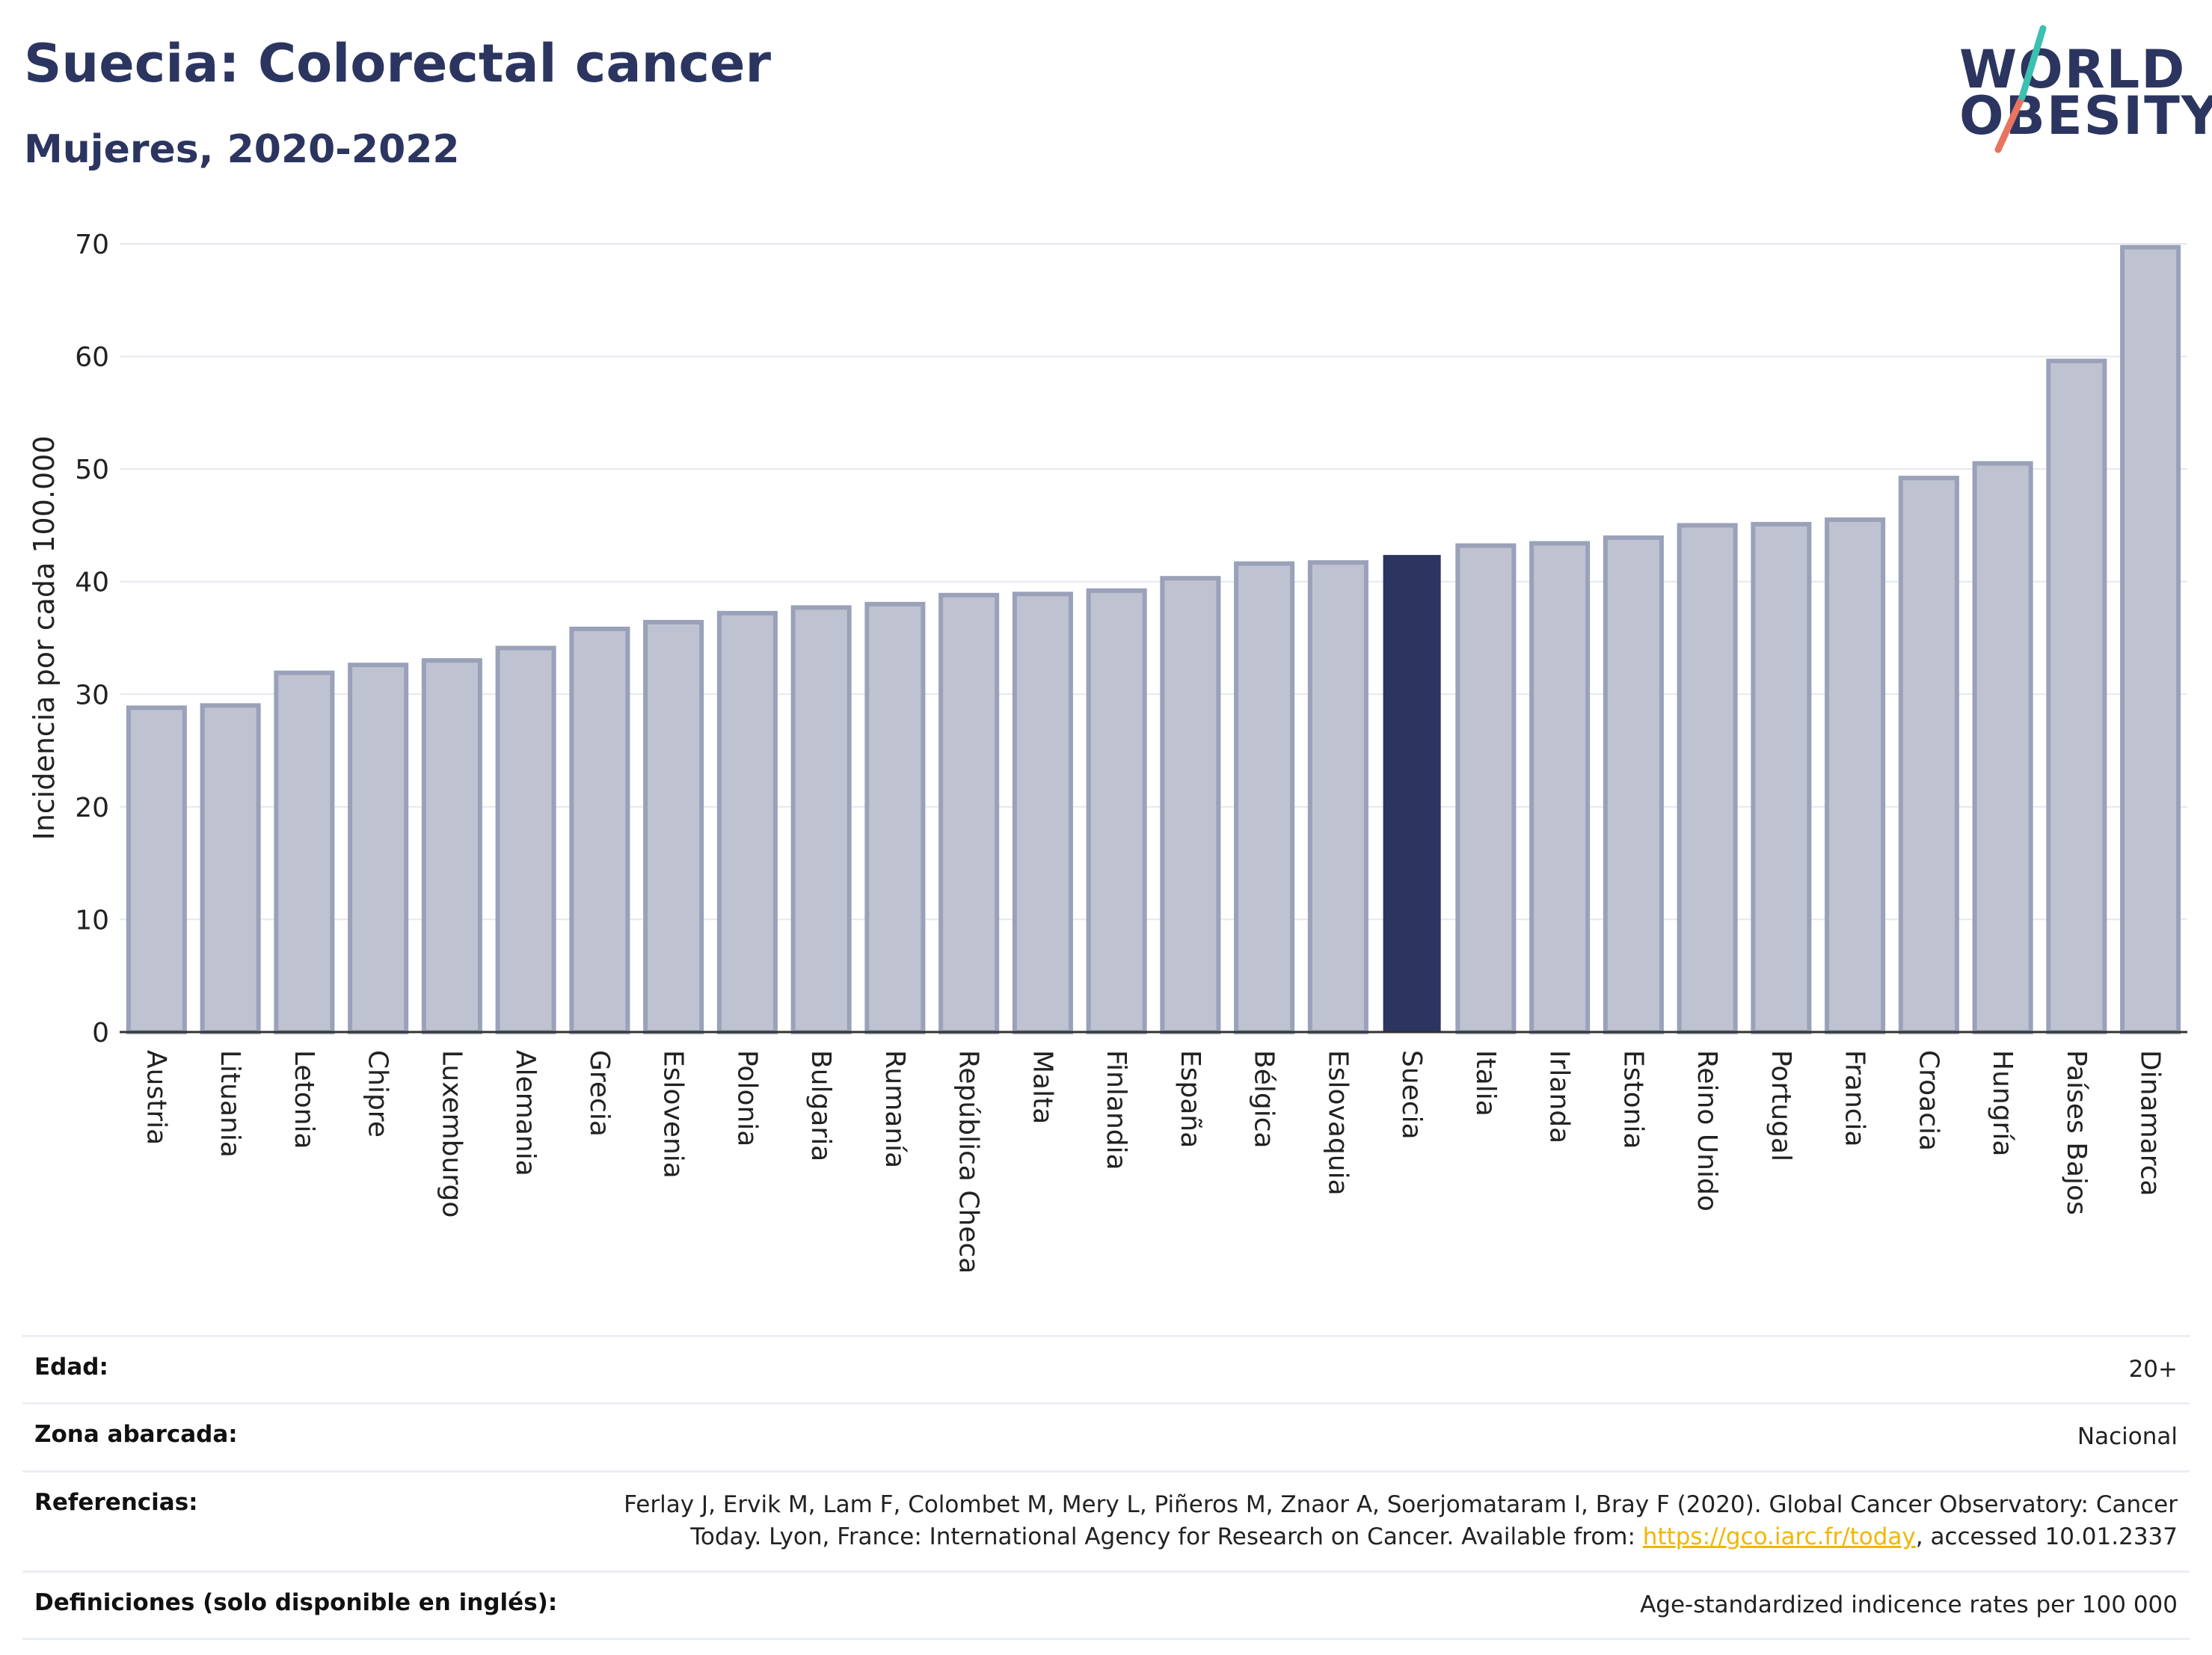  What do you see at coordinates (2153, 1369) in the screenshot?
I see `edad-value: 20+` at bounding box center [2153, 1369].